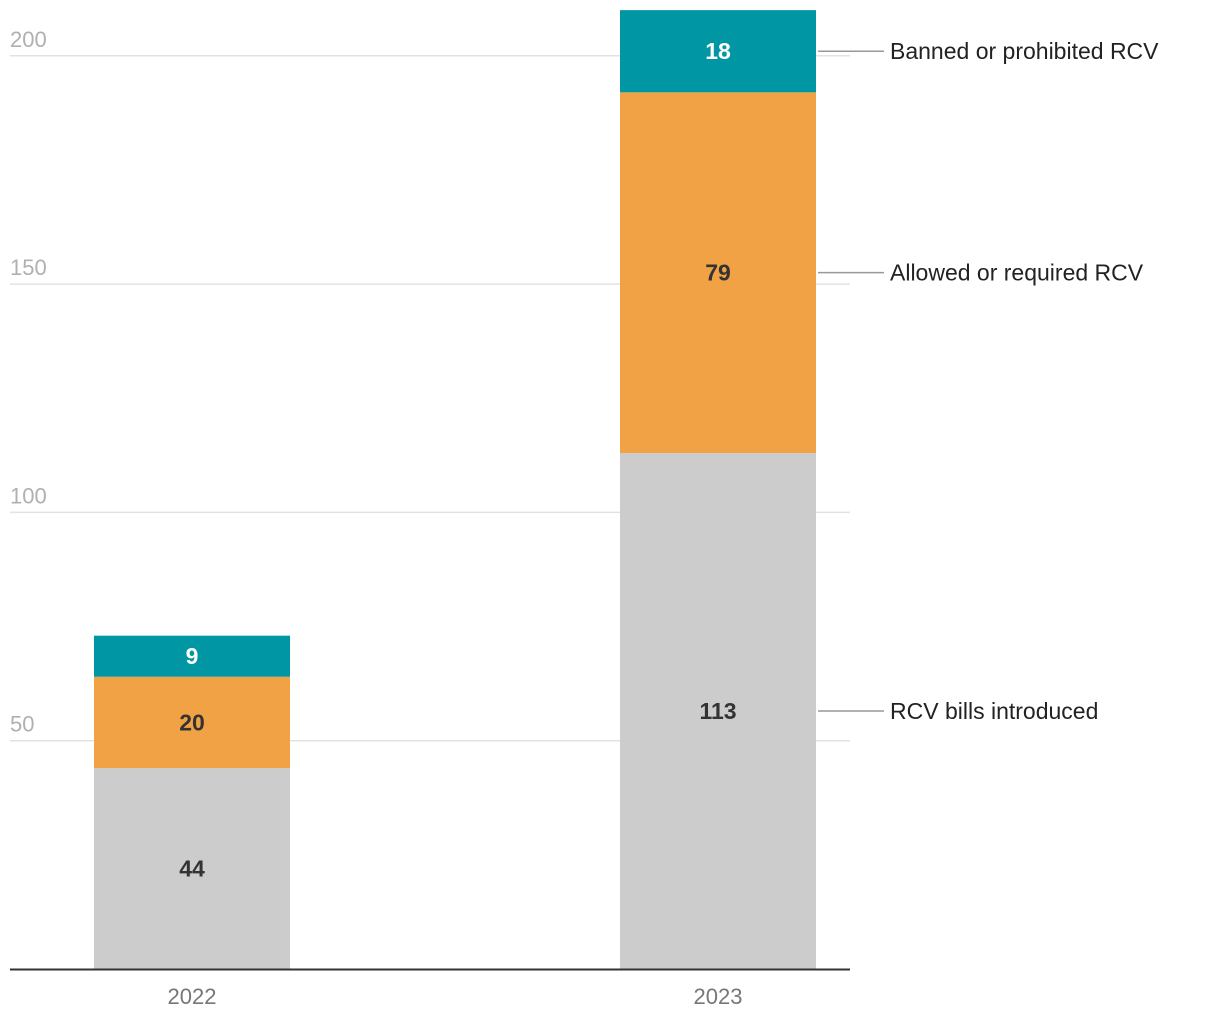 The image size is (1220, 1020). I want to click on bar-value-label: 18, so click(718, 51).